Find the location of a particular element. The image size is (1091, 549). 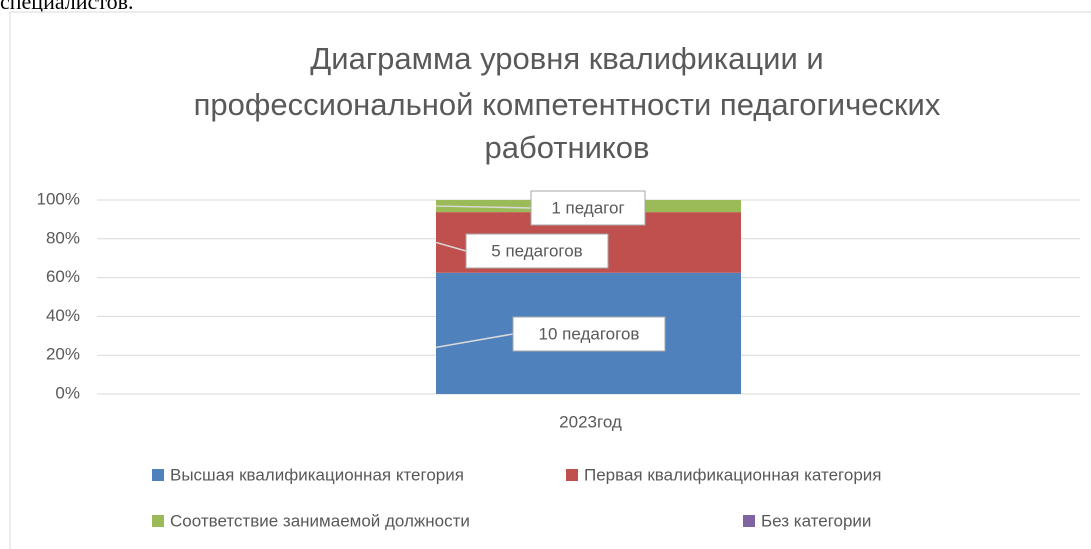

chart-title: Диаграмма уровня квалификации и is located at coordinates (566, 58).